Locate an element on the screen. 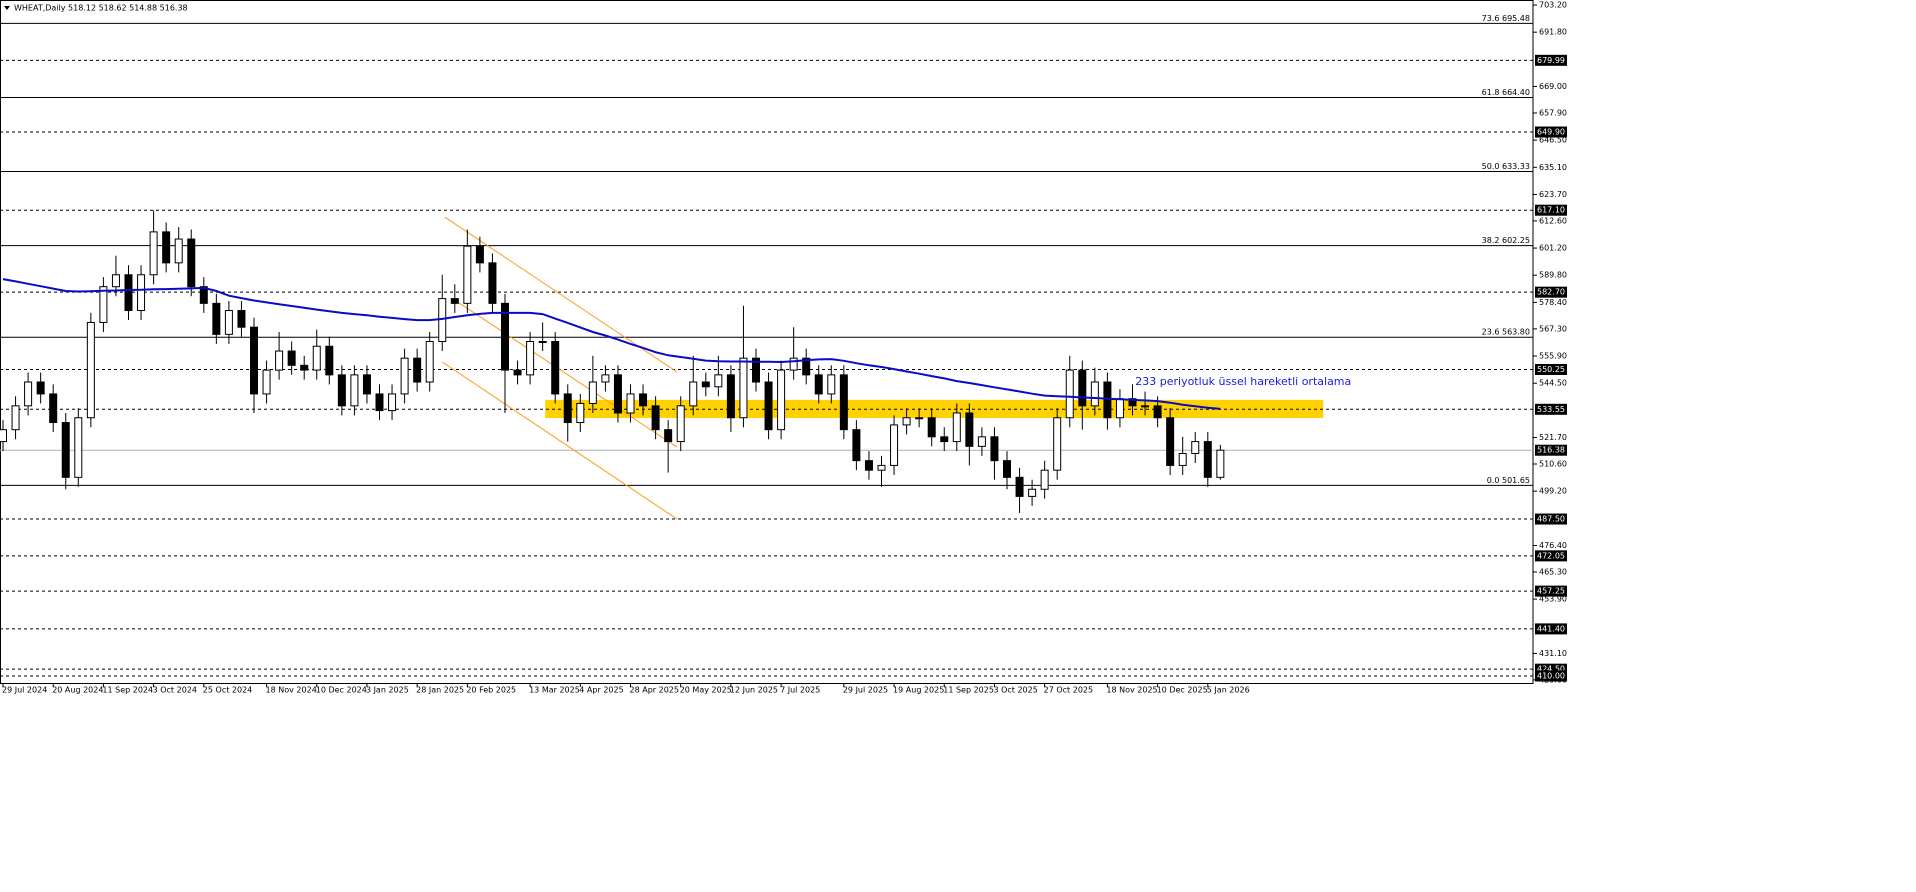 This screenshot has height=892, width=1916. level-label: 487.50 is located at coordinates (1551, 519).